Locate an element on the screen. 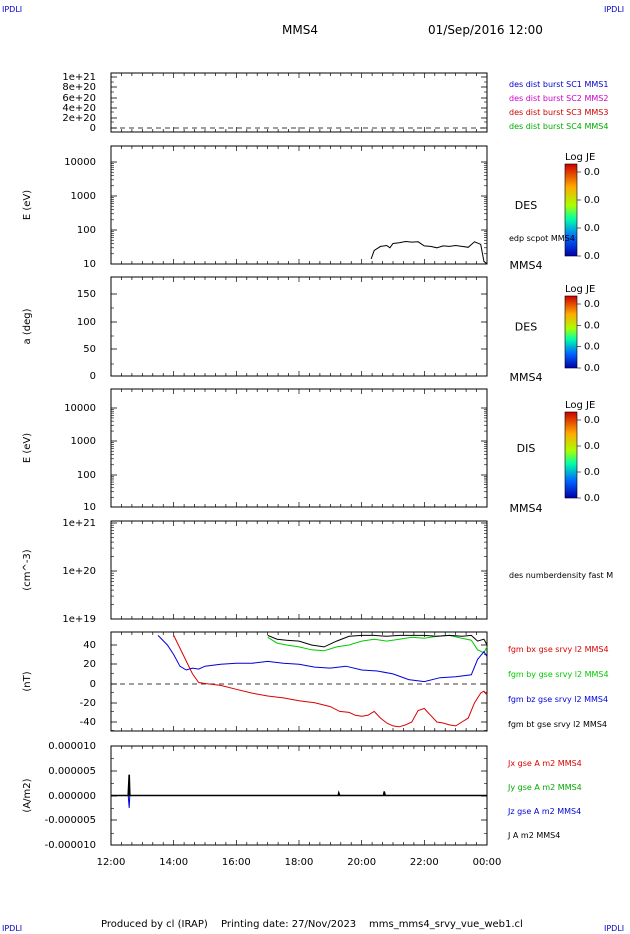  y-axis-label: (nT) is located at coordinates (27, 681).